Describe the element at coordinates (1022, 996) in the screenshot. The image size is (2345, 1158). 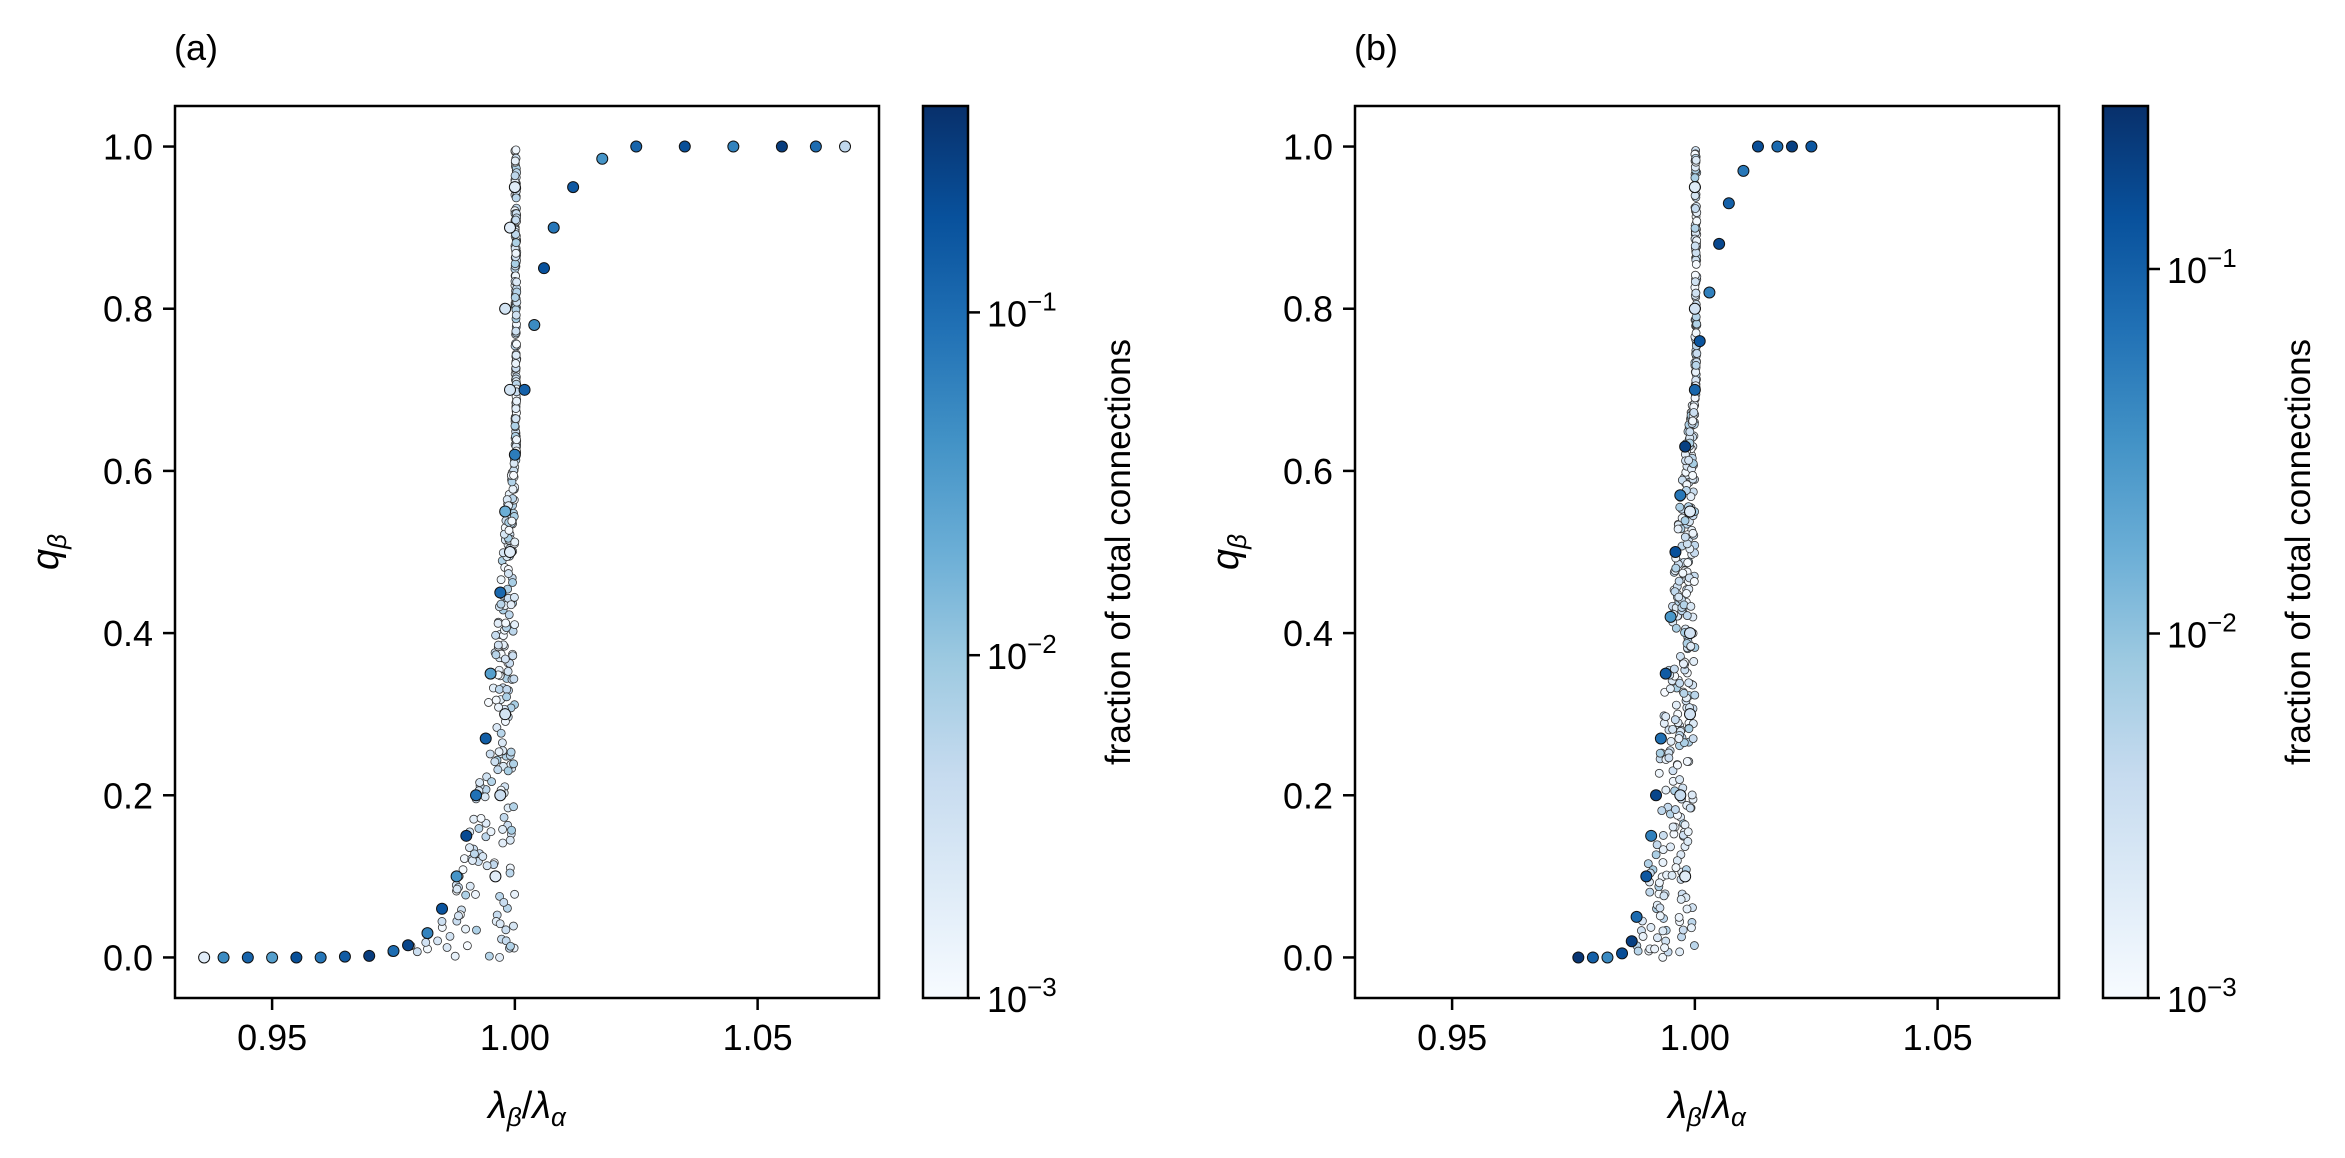
I see `colorbar-tick-label: 10⁻³` at that location.